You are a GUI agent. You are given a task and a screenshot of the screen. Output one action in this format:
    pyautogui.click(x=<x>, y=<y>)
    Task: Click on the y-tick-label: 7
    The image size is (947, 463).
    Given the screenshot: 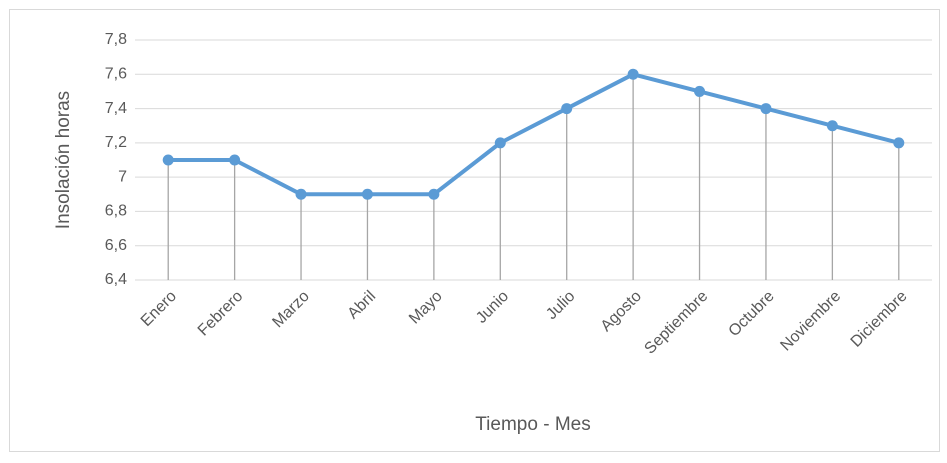 What is the action you would take?
    pyautogui.click(x=122, y=176)
    